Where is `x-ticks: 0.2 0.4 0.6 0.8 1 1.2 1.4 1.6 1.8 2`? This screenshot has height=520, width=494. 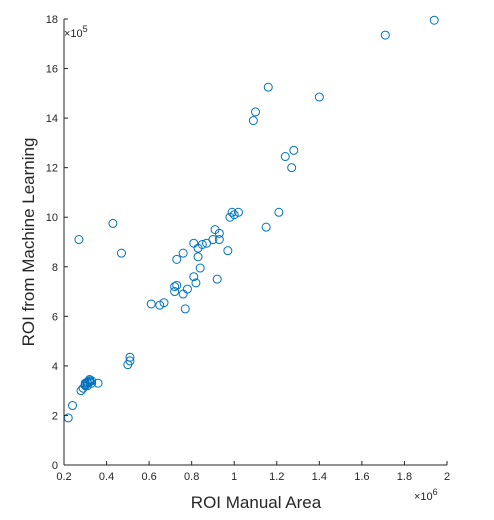 x-ticks: 0.2 0.4 0.6 0.8 1 1.2 1.4 1.6 1.8 2 is located at coordinates (253, 472).